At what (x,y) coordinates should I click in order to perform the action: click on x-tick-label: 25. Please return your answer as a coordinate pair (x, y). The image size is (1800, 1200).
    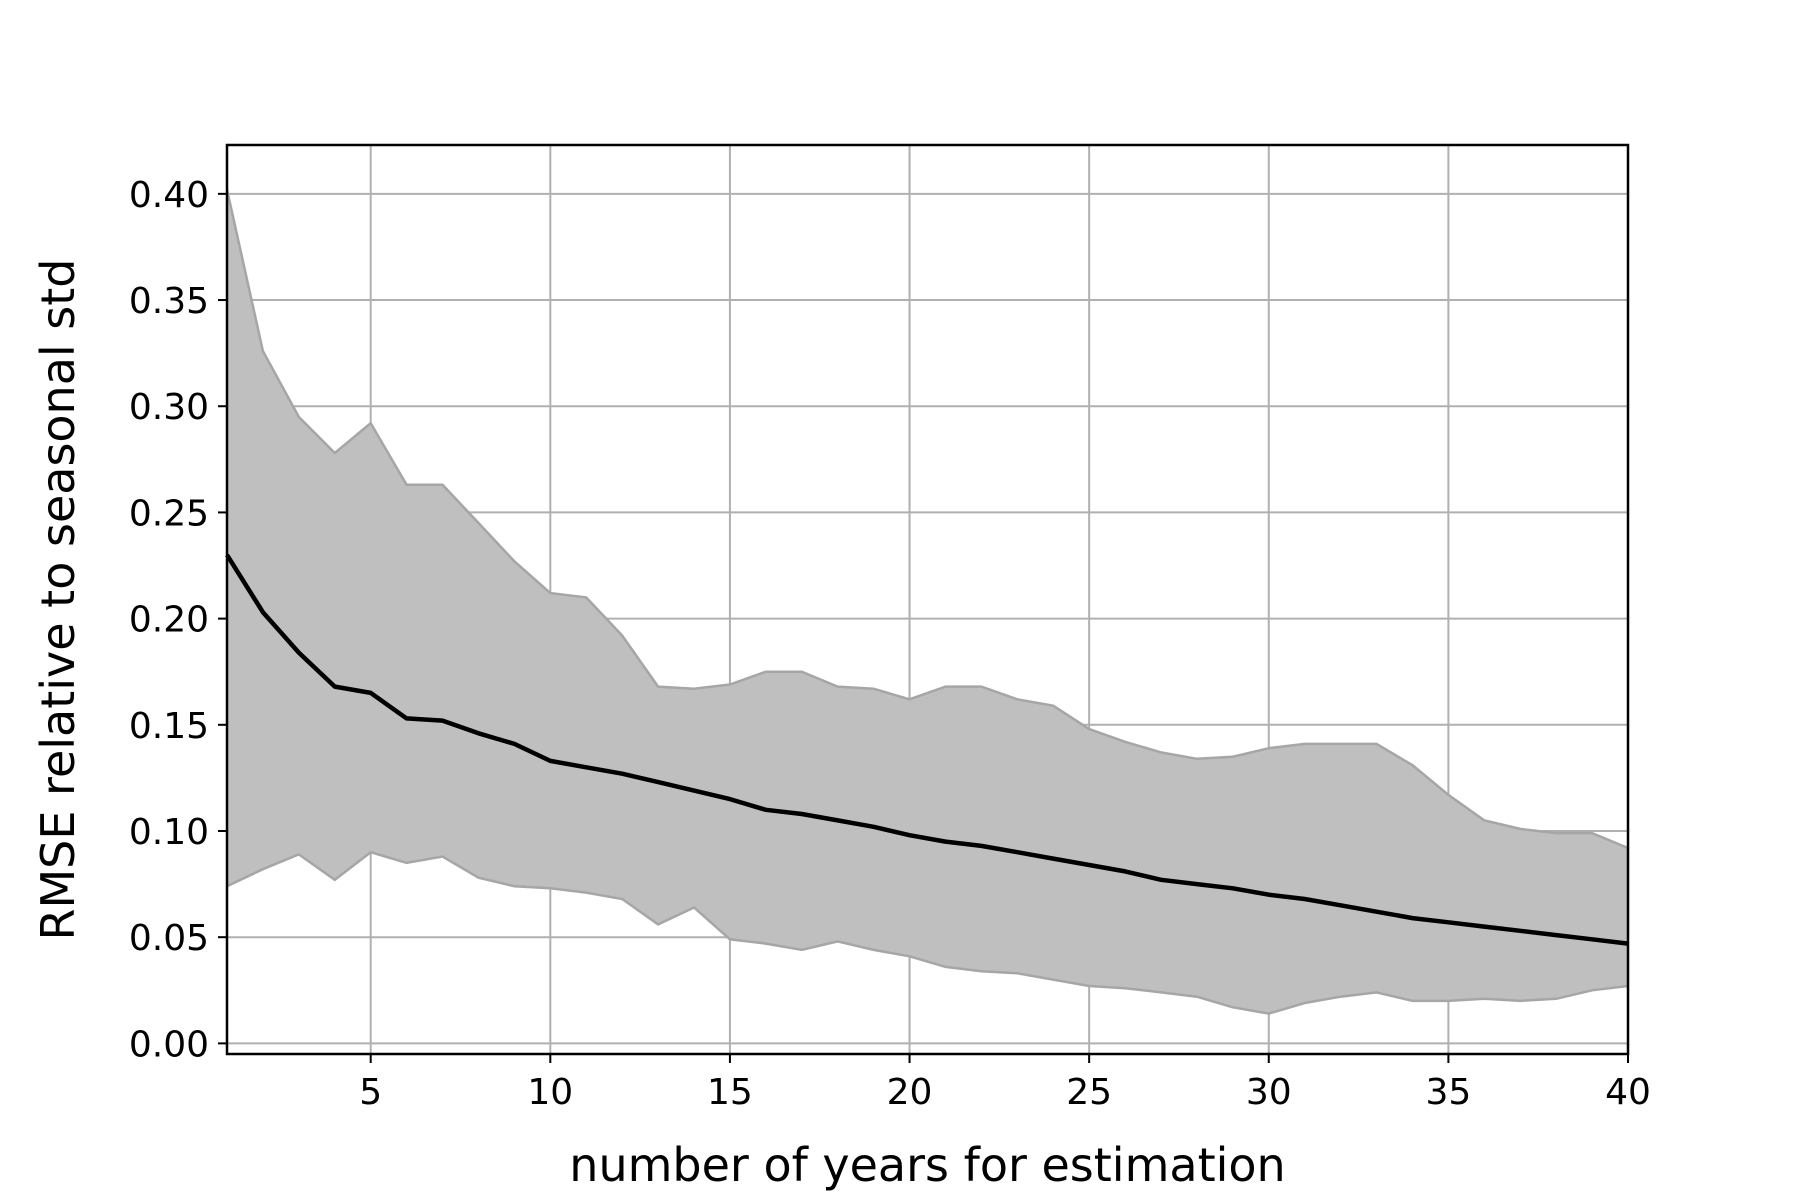
    Looking at the image, I should click on (1089, 1092).